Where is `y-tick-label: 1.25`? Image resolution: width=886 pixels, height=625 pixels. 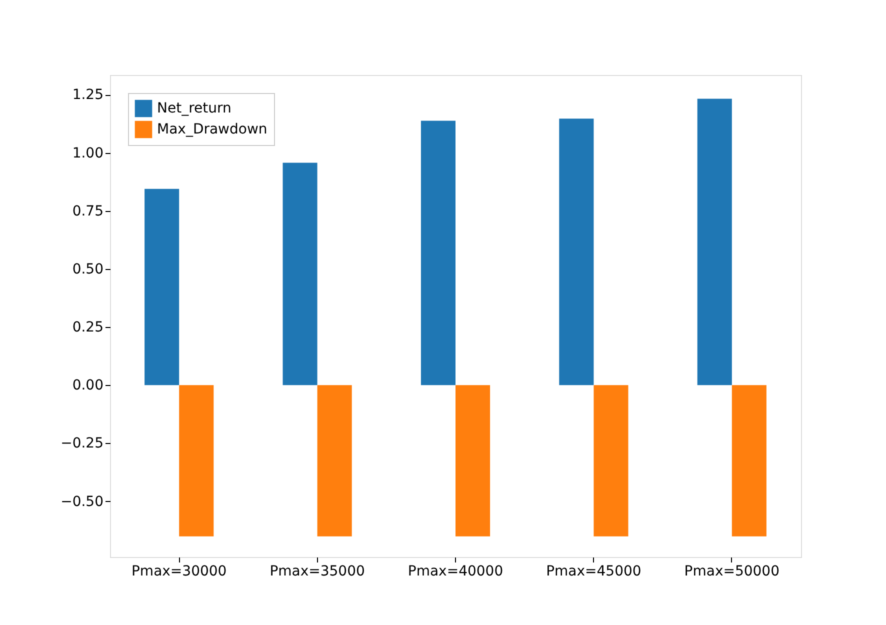 y-tick-label: 1.25 is located at coordinates (88, 95).